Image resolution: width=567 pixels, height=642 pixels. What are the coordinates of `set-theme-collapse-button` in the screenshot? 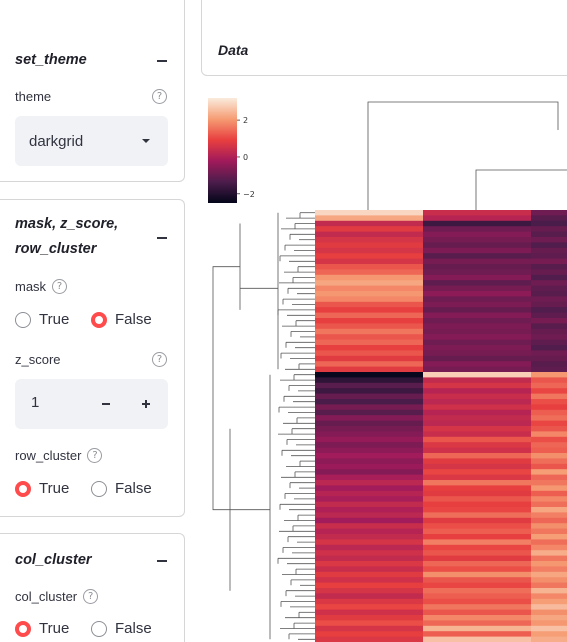 It's located at (162, 61).